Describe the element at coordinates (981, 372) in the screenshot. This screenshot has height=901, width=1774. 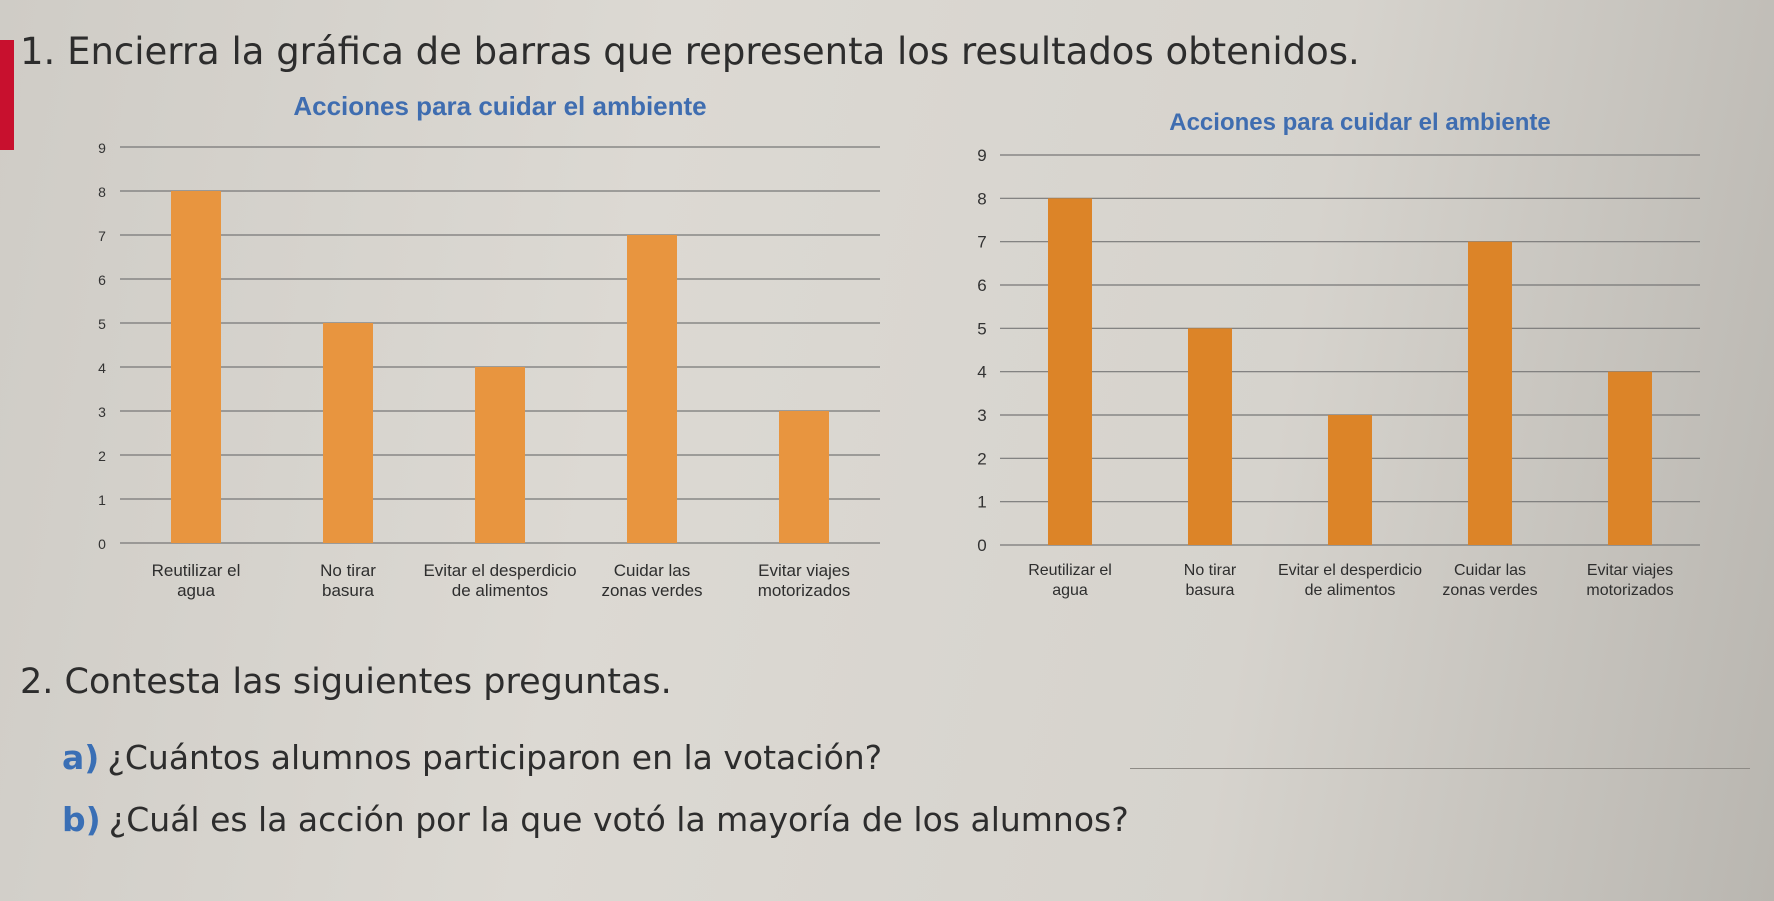
I see `right-chart-tick-label: 4` at that location.